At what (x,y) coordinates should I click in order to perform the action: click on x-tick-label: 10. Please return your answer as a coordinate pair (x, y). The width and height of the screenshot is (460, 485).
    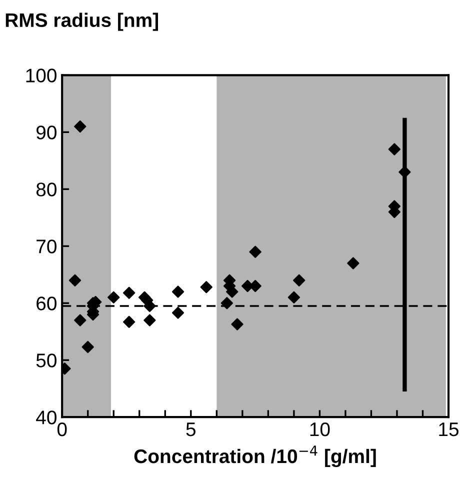
    Looking at the image, I should click on (320, 429).